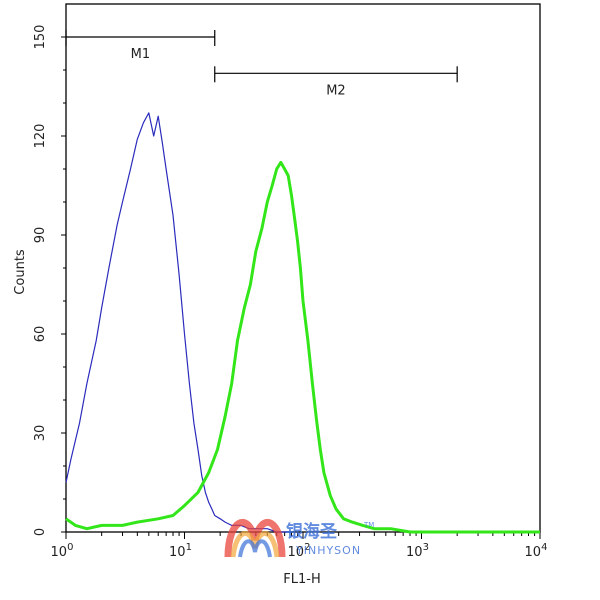  Describe the element at coordinates (336, 90) in the screenshot. I see `marker-gate-label: M2` at that location.